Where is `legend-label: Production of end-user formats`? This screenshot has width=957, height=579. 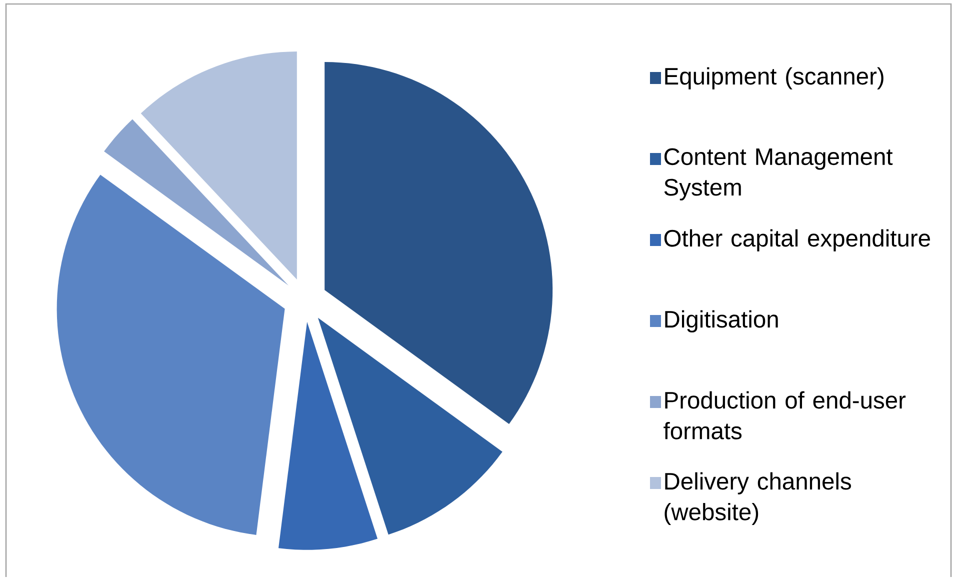
legend-label: Production of end-user formats is located at coordinates (785, 415).